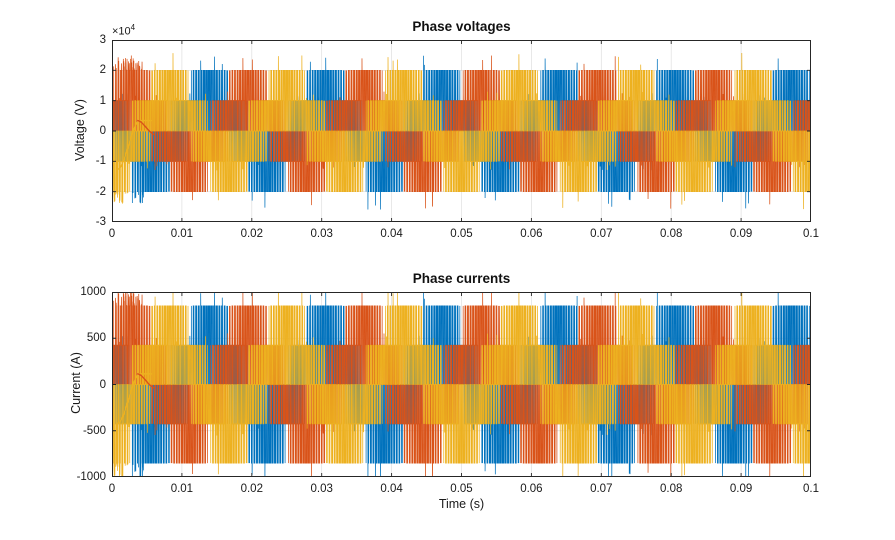 The height and width of the screenshot is (540, 895). What do you see at coordinates (94, 430) in the screenshot?
I see `current-y-tick-label: -500` at bounding box center [94, 430].